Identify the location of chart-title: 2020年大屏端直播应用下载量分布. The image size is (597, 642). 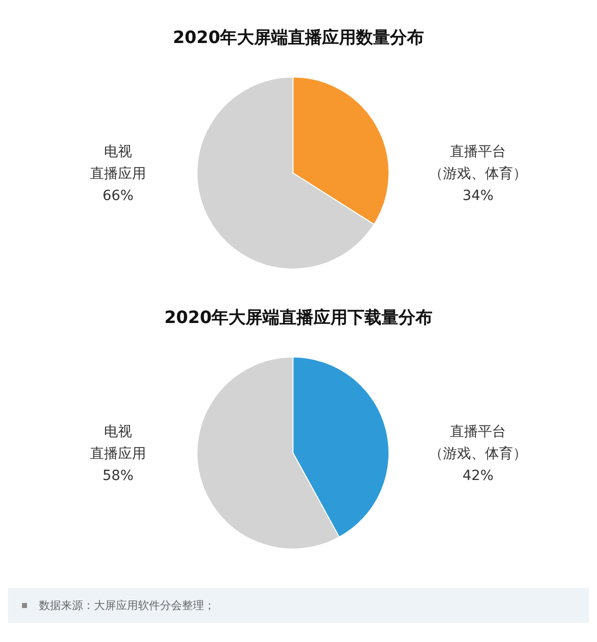
(298, 318).